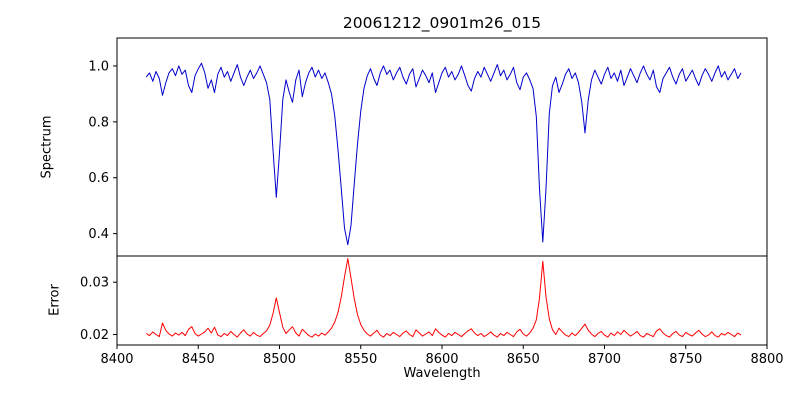  I want to click on x-tick-label: 8800, so click(766, 359).